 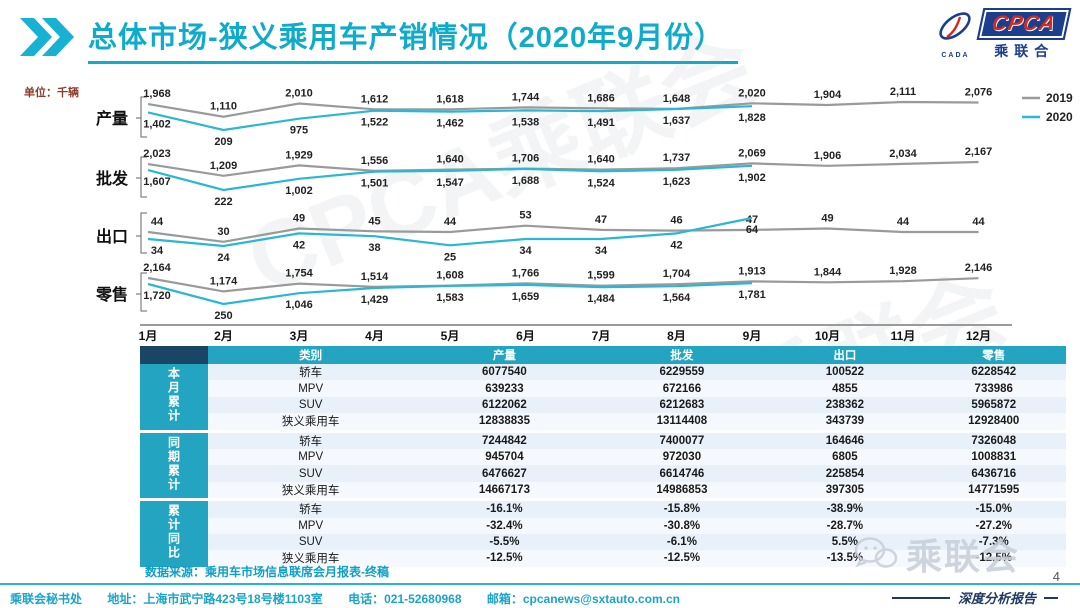 I want to click on value-cell: -7.3%, so click(x=993, y=542).